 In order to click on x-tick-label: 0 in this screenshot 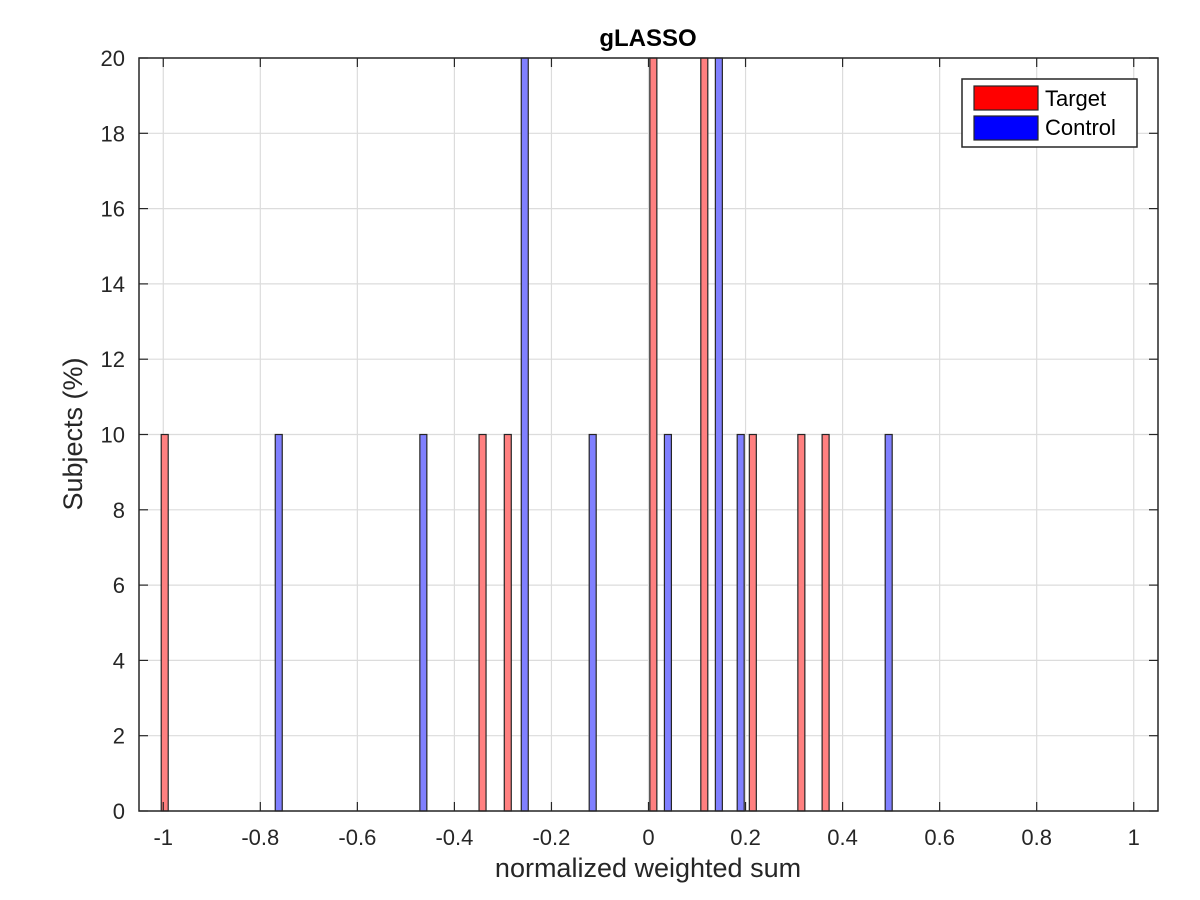, I will do `click(648, 837)`.